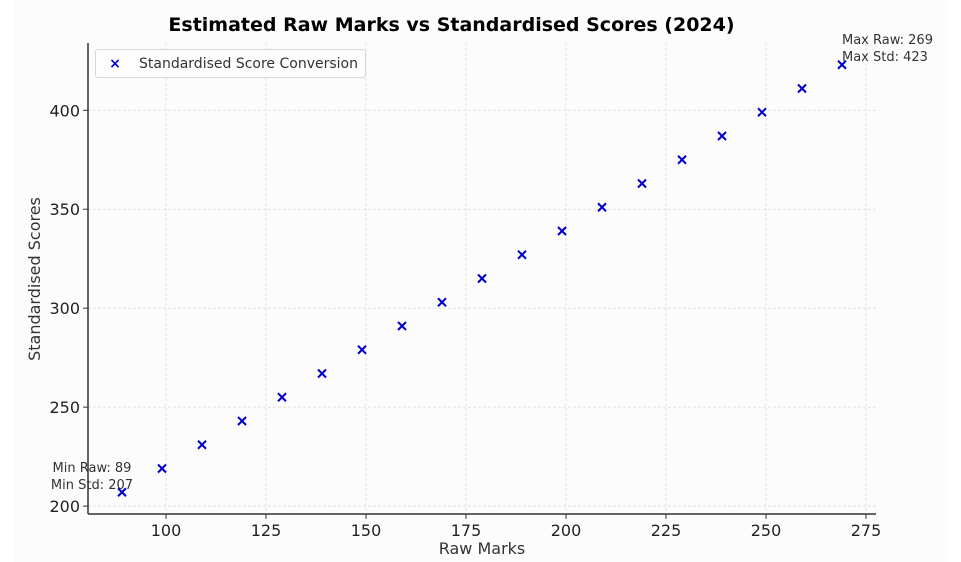 This screenshot has height=562, width=961. I want to click on x-marker-icon: ×, so click(115, 63).